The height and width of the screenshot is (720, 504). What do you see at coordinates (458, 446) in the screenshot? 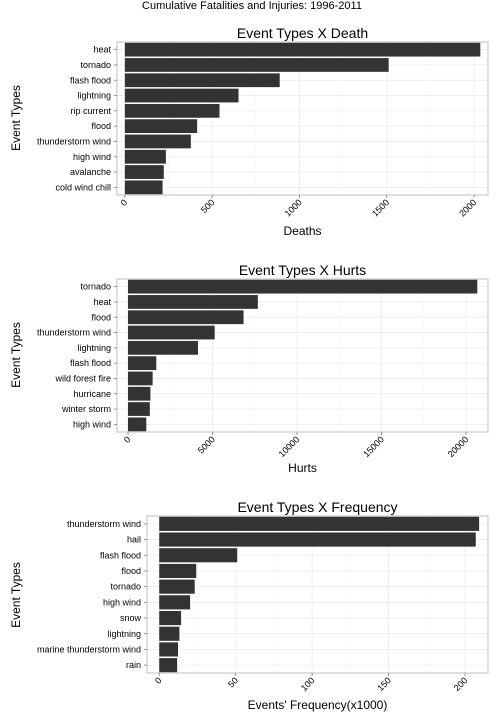
I see `x-tick-label: 20000` at bounding box center [458, 446].